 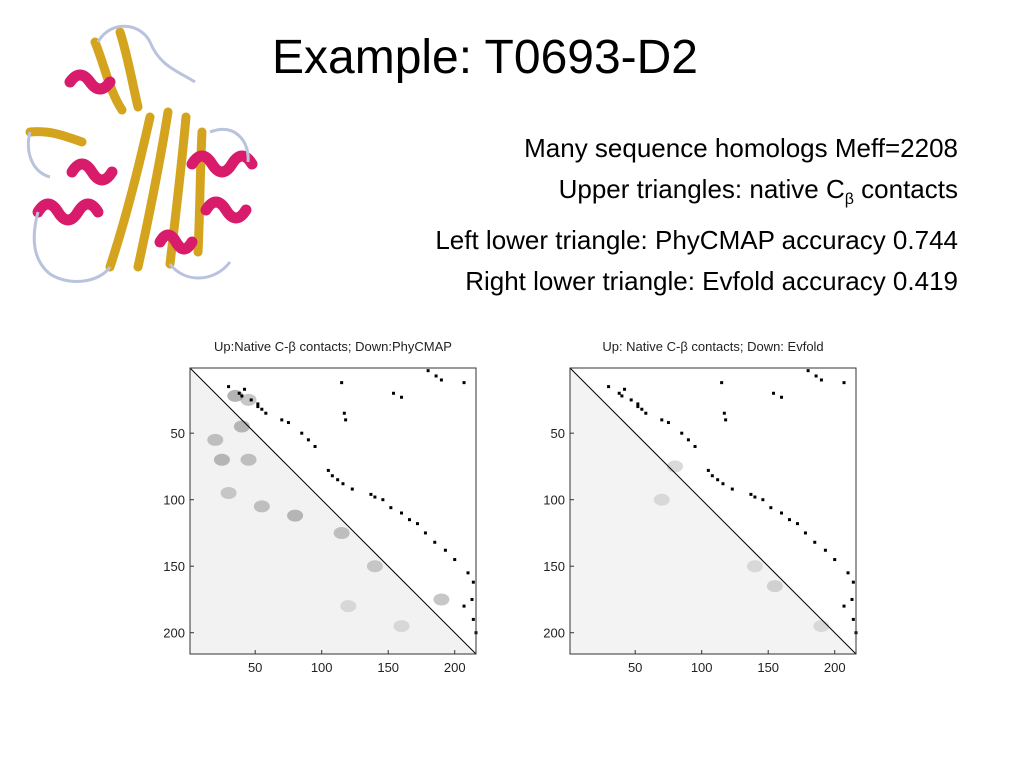 I want to click on info-line-upper: Upper triangles: native Cβ contacts, so click(x=696, y=194).